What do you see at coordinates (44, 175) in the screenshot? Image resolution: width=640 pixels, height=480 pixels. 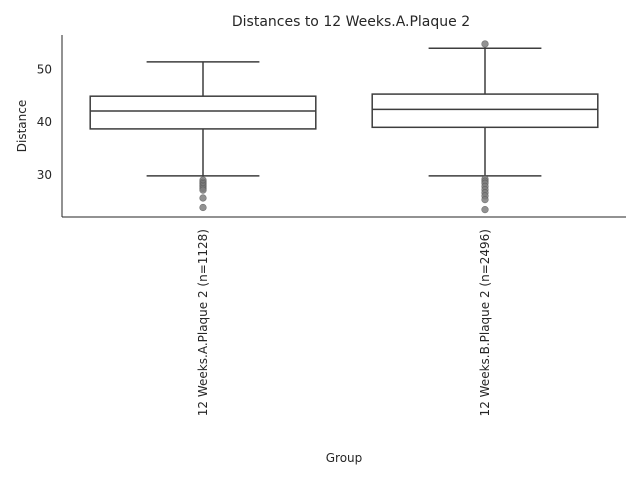 I see `y-tick-label: 30` at bounding box center [44, 175].